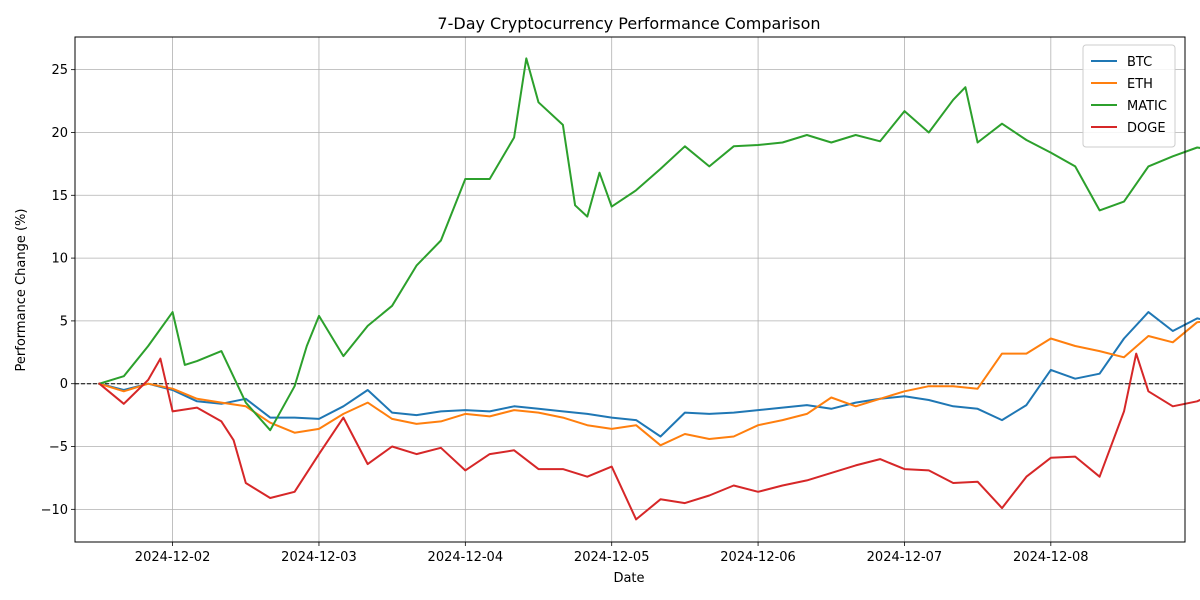 The height and width of the screenshot is (600, 1200). Describe the element at coordinates (54, 510) in the screenshot. I see `y-tick-label: −10` at that location.